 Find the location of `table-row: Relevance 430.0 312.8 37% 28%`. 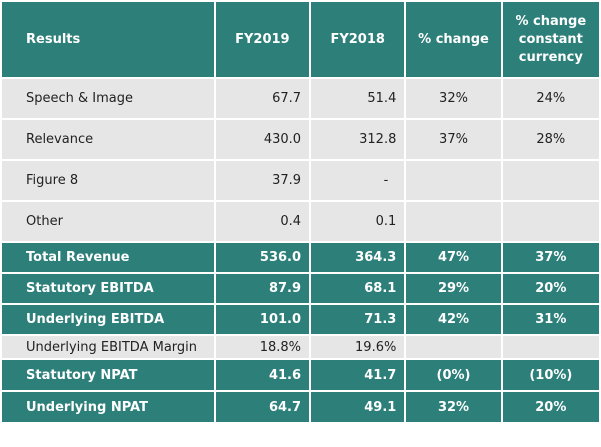

table-row: Relevance 430.0 312.8 37% 28% is located at coordinates (300, 139).